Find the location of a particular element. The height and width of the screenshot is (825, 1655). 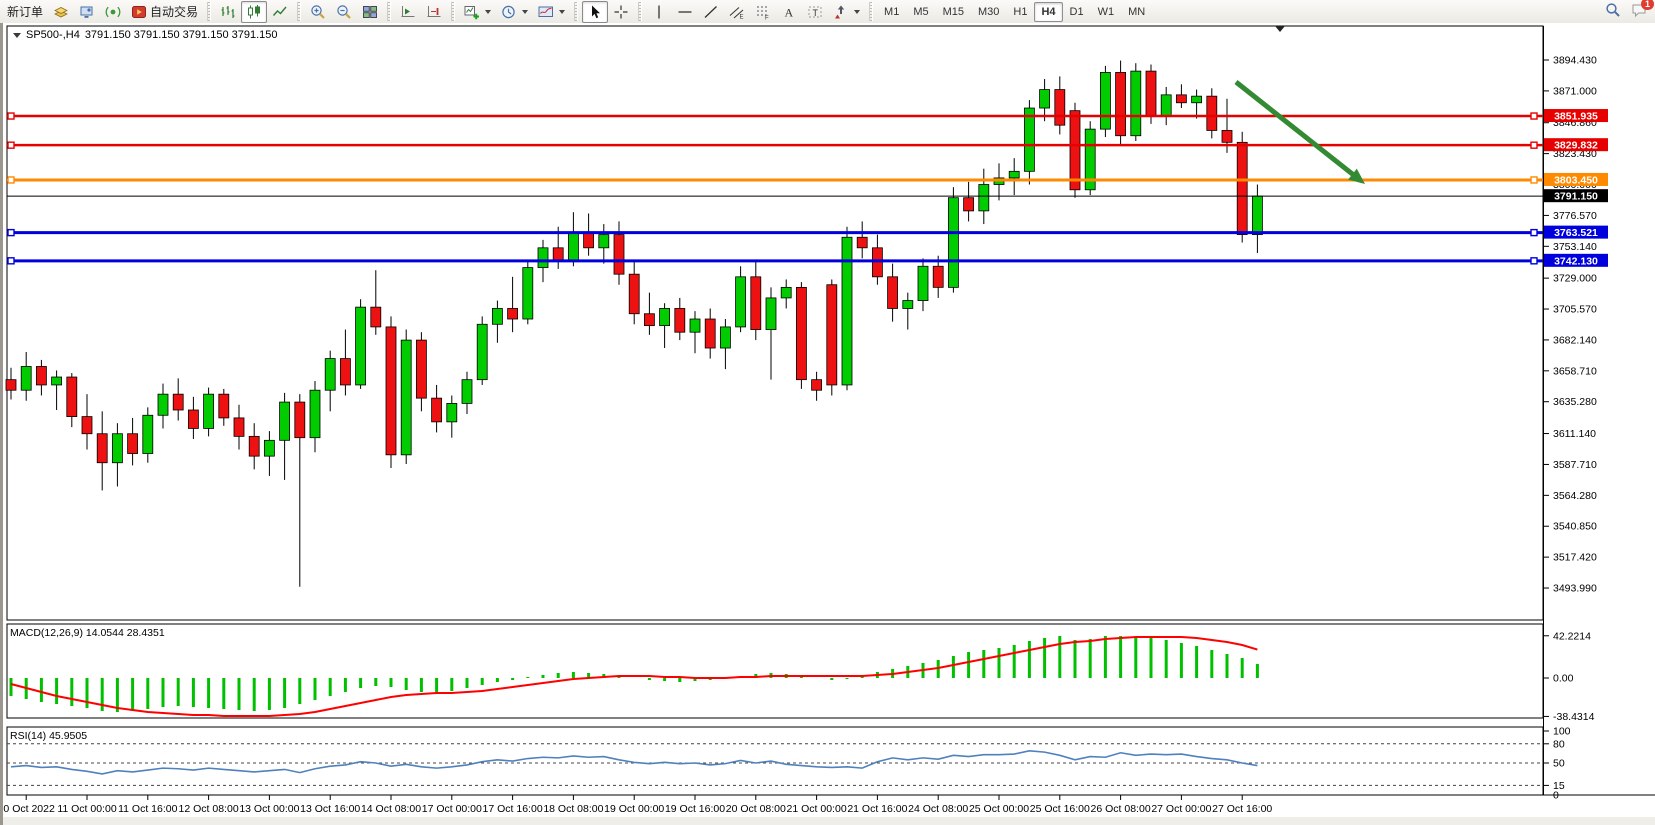

cursor-icon is located at coordinates (595, 12).